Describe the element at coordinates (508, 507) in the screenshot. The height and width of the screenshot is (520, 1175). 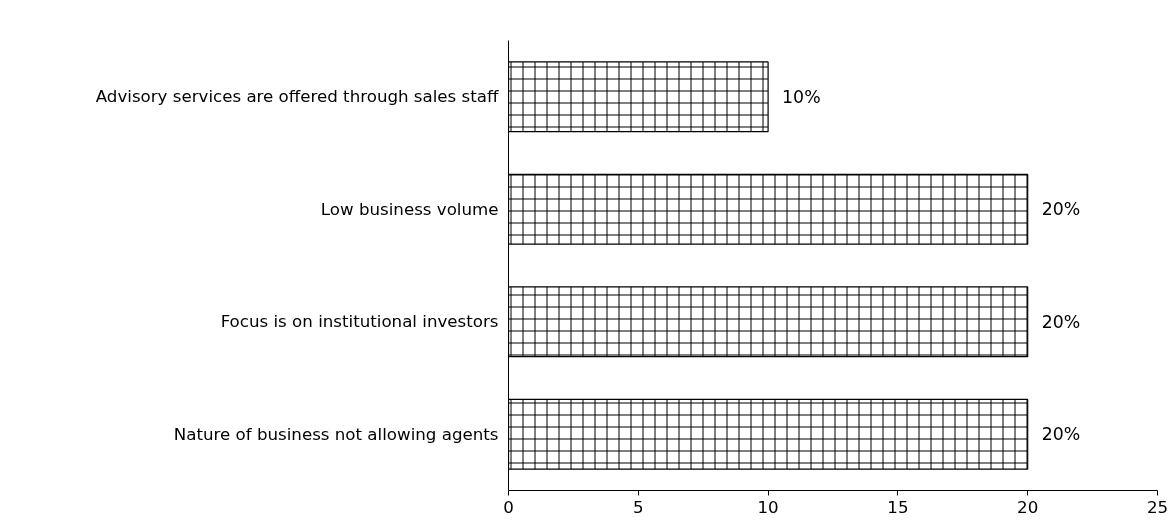
I see `x-tick-label: 0` at that location.